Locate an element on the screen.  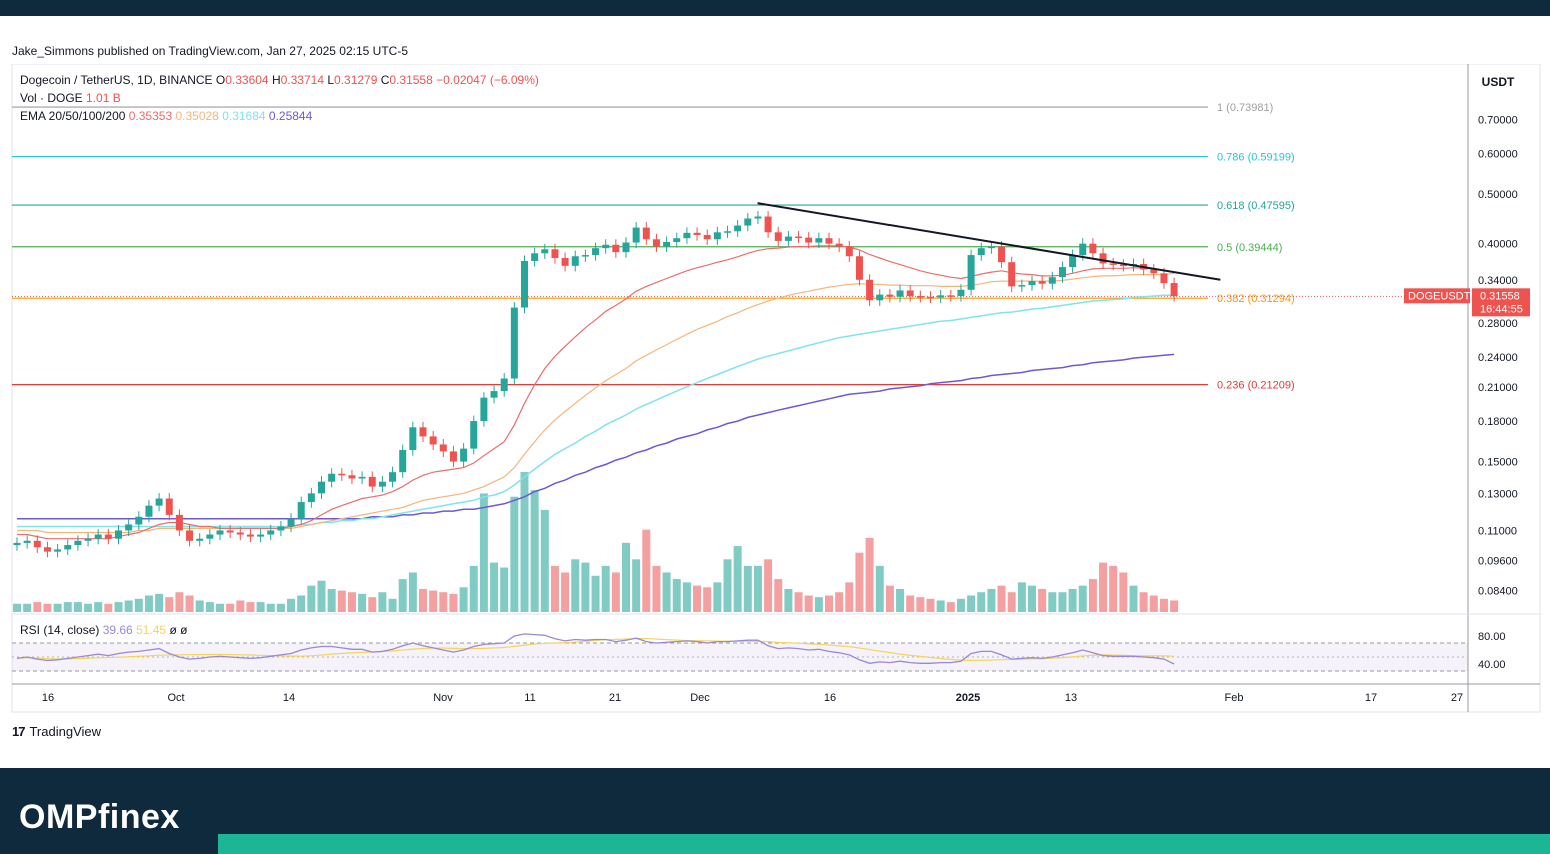
time-tick-label: 16 is located at coordinates (830, 698).